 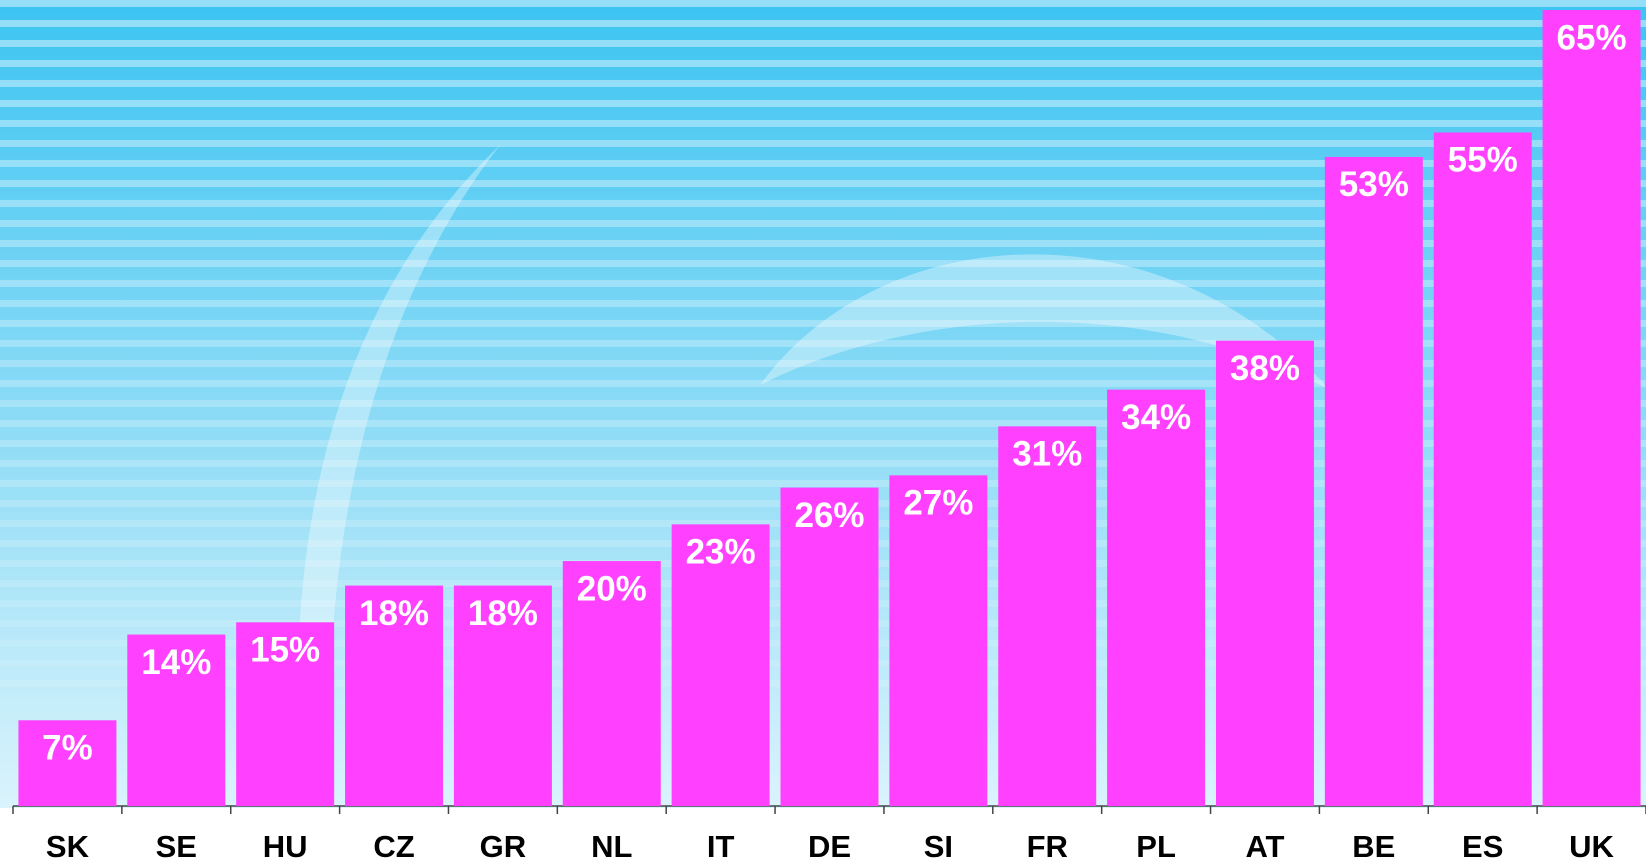 What do you see at coordinates (1156, 417) in the screenshot?
I see `value-label: 34%` at bounding box center [1156, 417].